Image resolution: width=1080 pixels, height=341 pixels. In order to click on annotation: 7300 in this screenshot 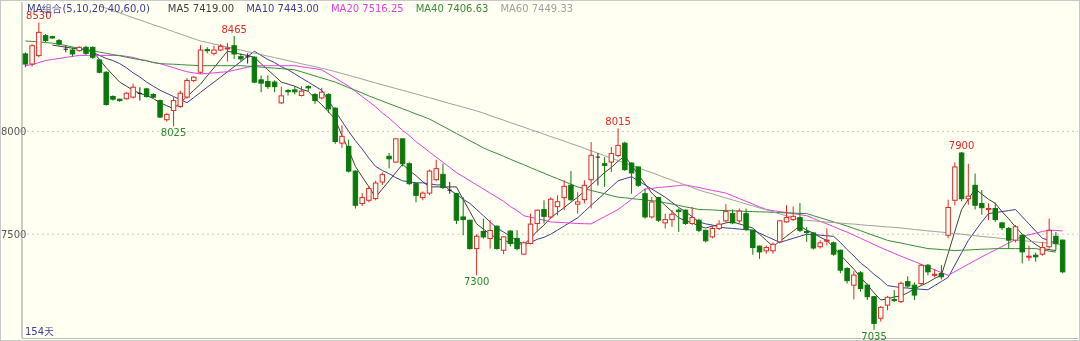, I will do `click(476, 282)`.